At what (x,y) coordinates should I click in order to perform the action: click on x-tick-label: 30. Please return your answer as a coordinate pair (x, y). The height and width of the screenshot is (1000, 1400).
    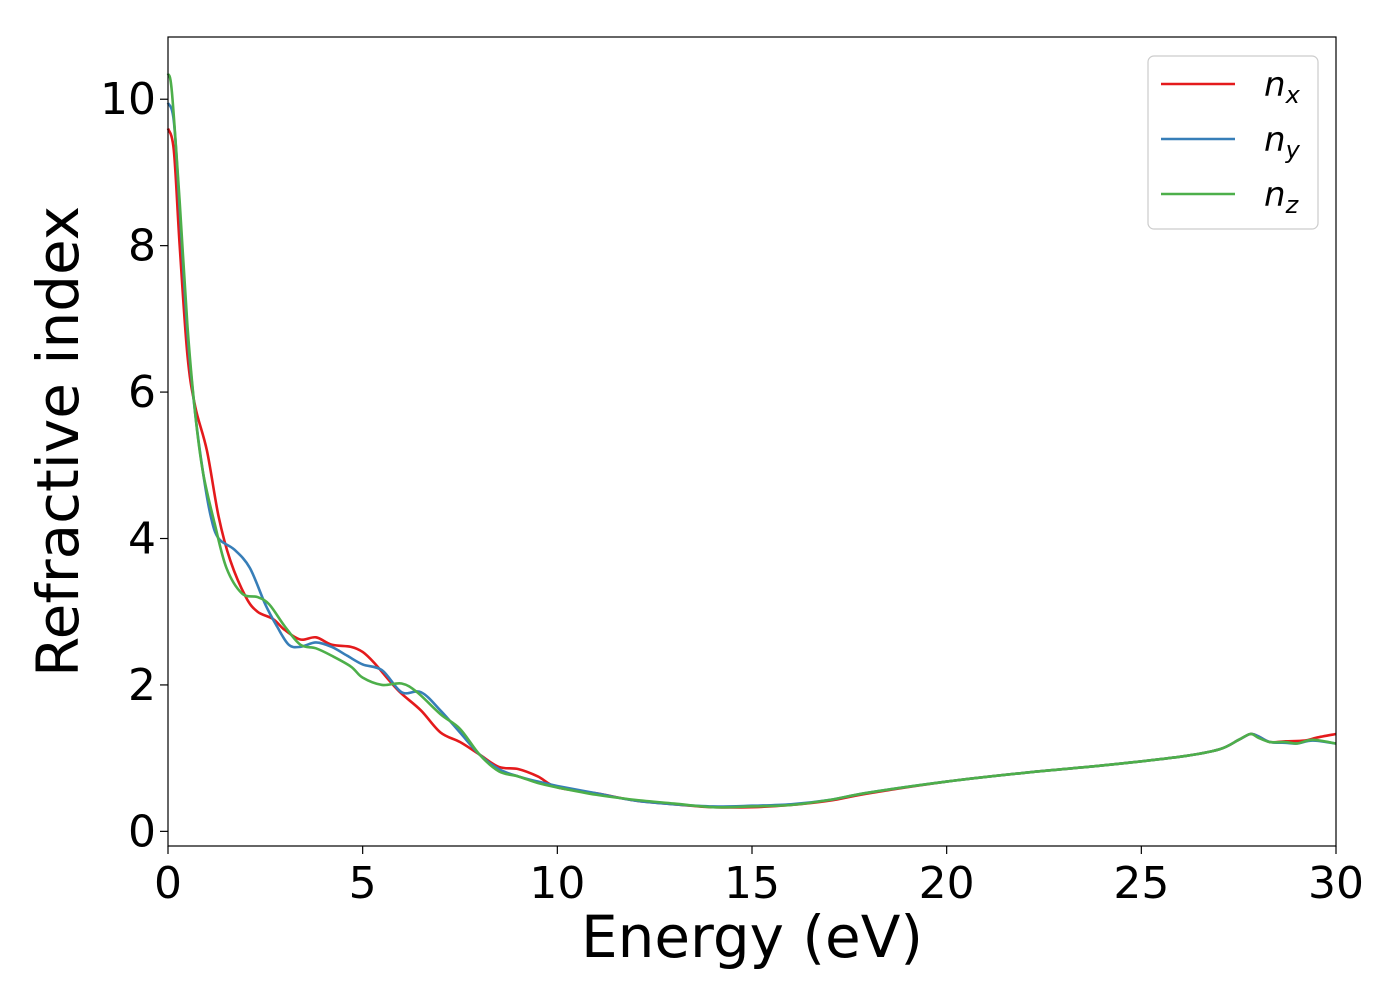
    Looking at the image, I should click on (1336, 883).